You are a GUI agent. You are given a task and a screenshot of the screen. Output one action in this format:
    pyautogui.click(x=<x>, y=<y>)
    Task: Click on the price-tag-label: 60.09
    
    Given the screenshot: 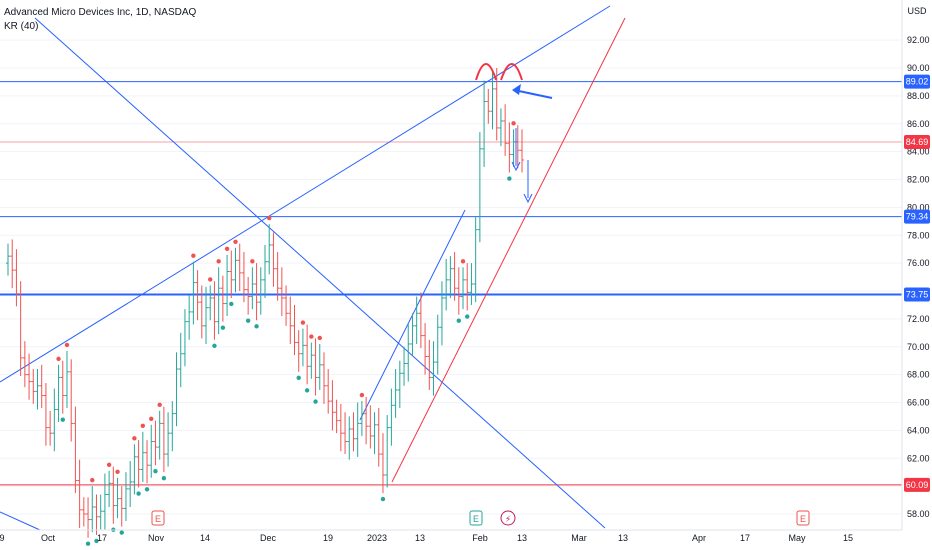 What is the action you would take?
    pyautogui.click(x=917, y=485)
    